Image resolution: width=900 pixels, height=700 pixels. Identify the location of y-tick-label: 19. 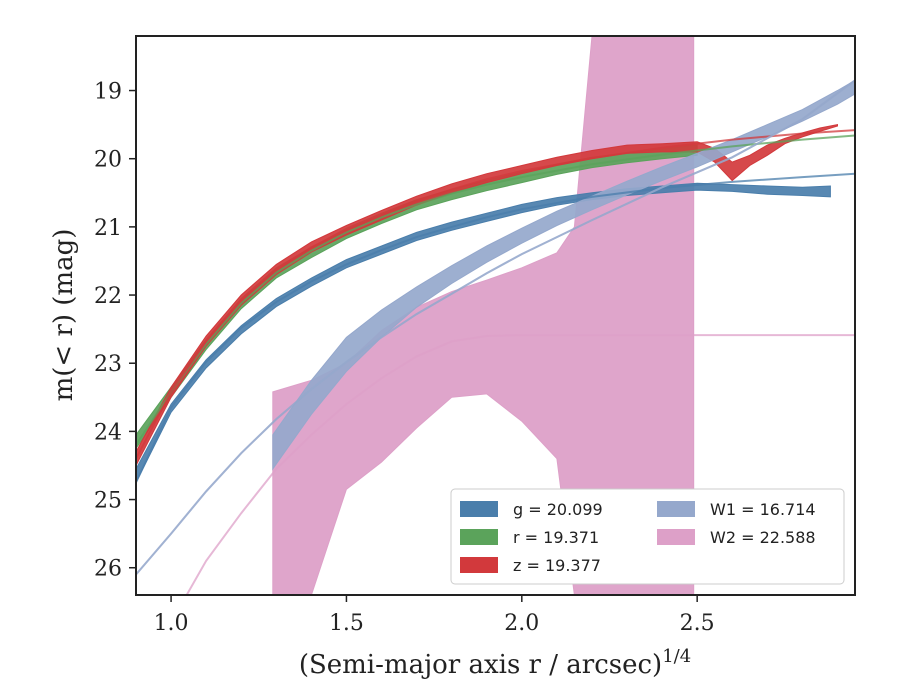
(108, 92).